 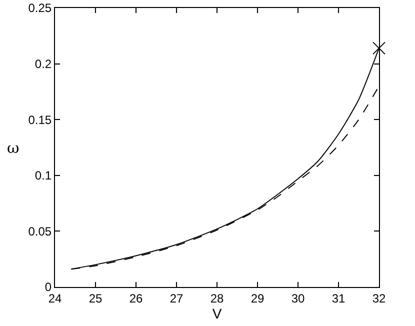 I want to click on y-tick-label: 0.15, so click(x=40, y=119).